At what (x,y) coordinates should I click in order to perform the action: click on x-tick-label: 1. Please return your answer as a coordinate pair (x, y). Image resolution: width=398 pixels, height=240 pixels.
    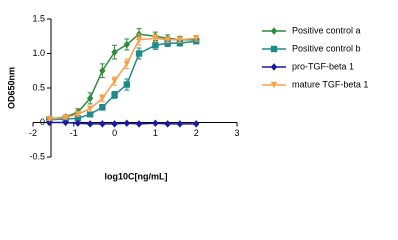
    Looking at the image, I should click on (155, 133).